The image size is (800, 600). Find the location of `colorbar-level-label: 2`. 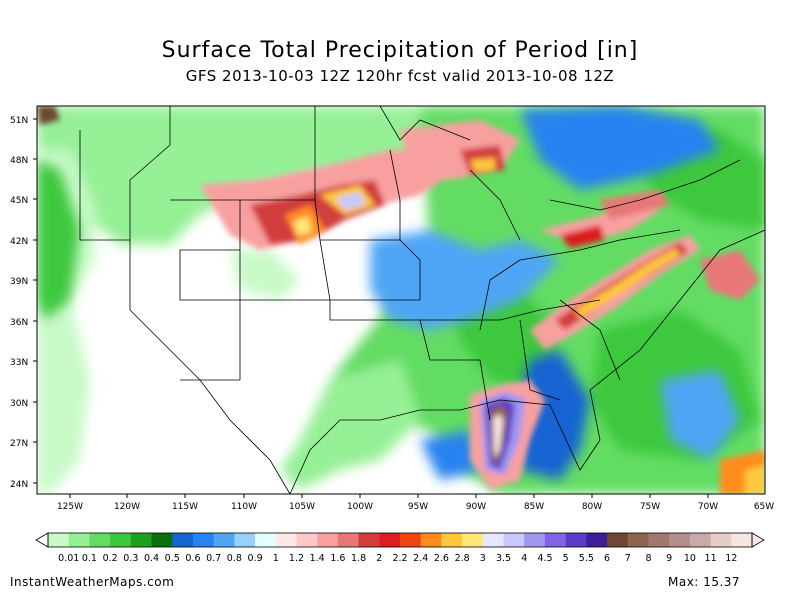

colorbar-level-label: 2 is located at coordinates (379, 558).